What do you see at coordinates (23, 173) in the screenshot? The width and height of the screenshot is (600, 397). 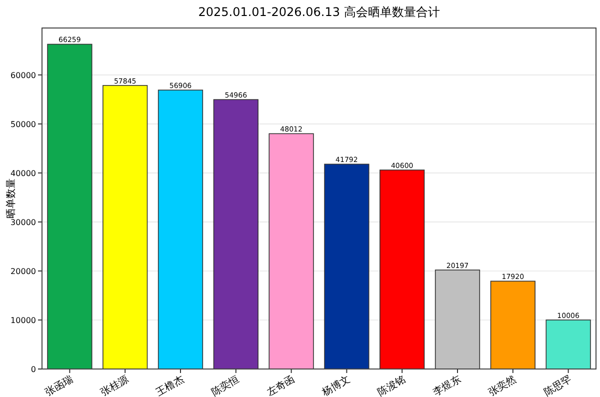 I see `y-tick-label: 40000` at bounding box center [23, 173].